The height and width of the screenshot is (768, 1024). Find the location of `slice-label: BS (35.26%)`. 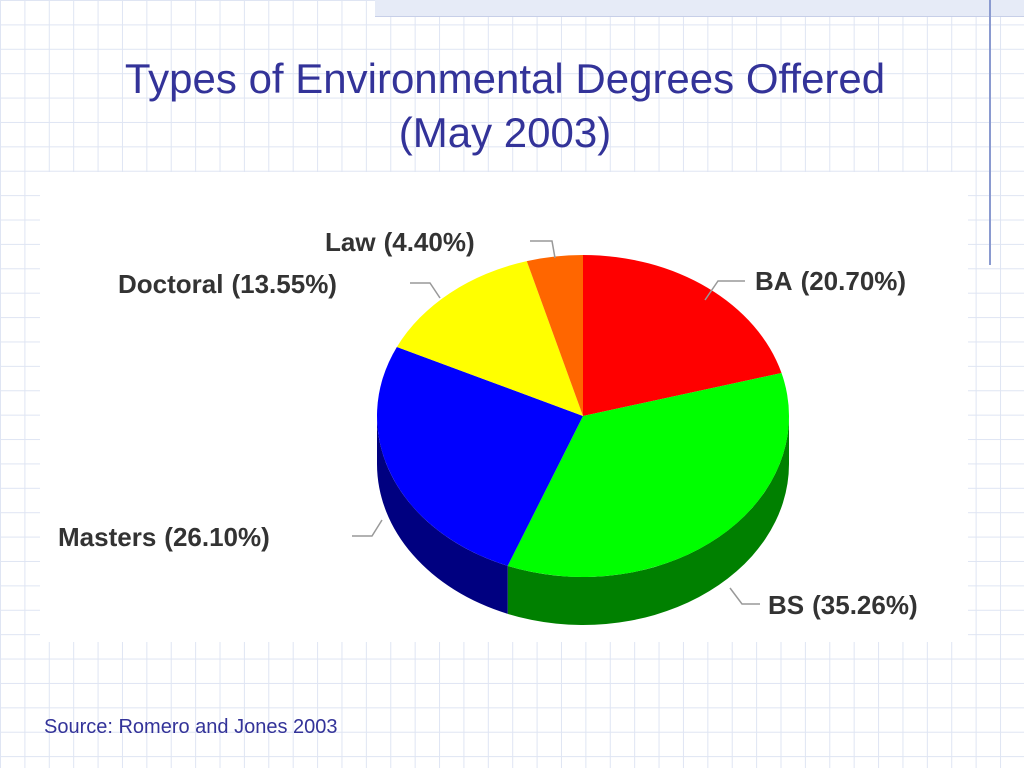

slice-label: BS (35.26%) is located at coordinates (843, 605).